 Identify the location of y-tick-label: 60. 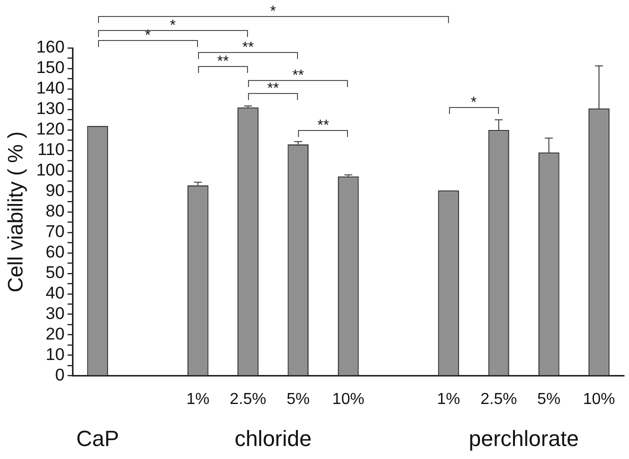
(55, 252).